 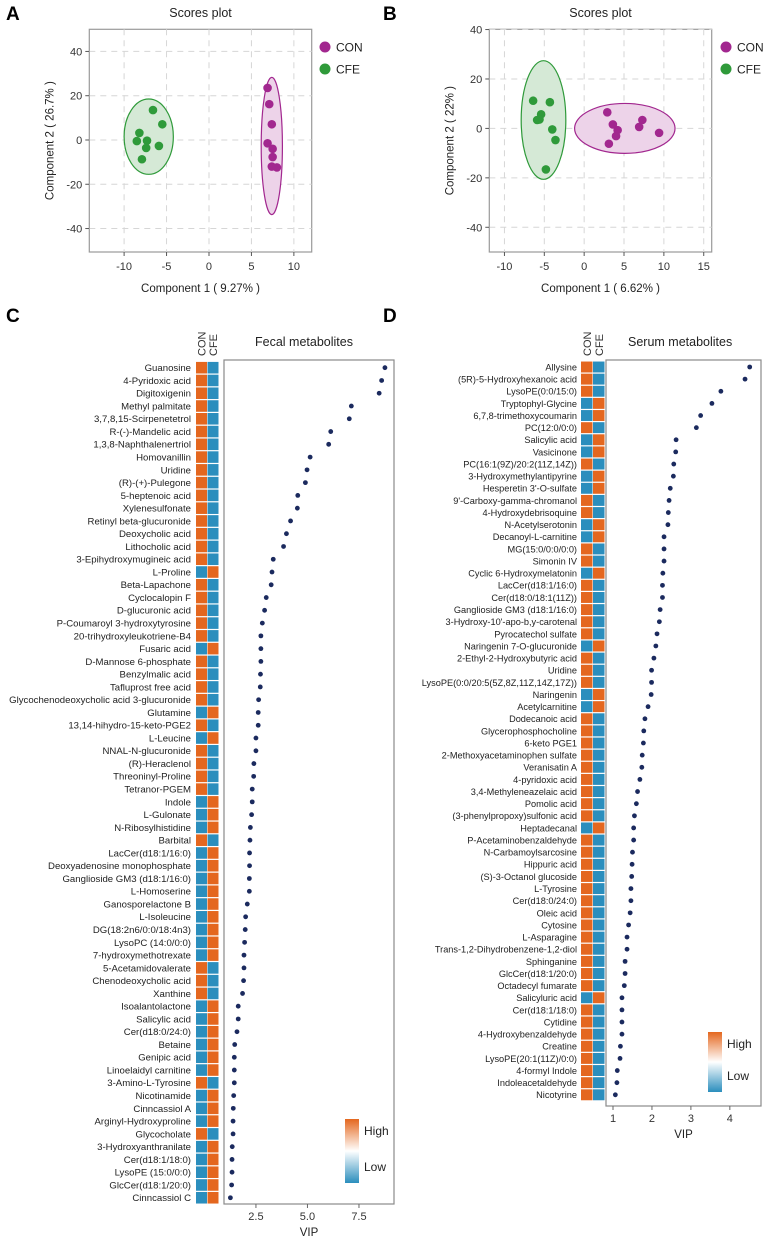 What do you see at coordinates (126, 879) in the screenshot?
I see `metabolite-label: Ganglioside GM3 (d18:1/16:0)` at bounding box center [126, 879].